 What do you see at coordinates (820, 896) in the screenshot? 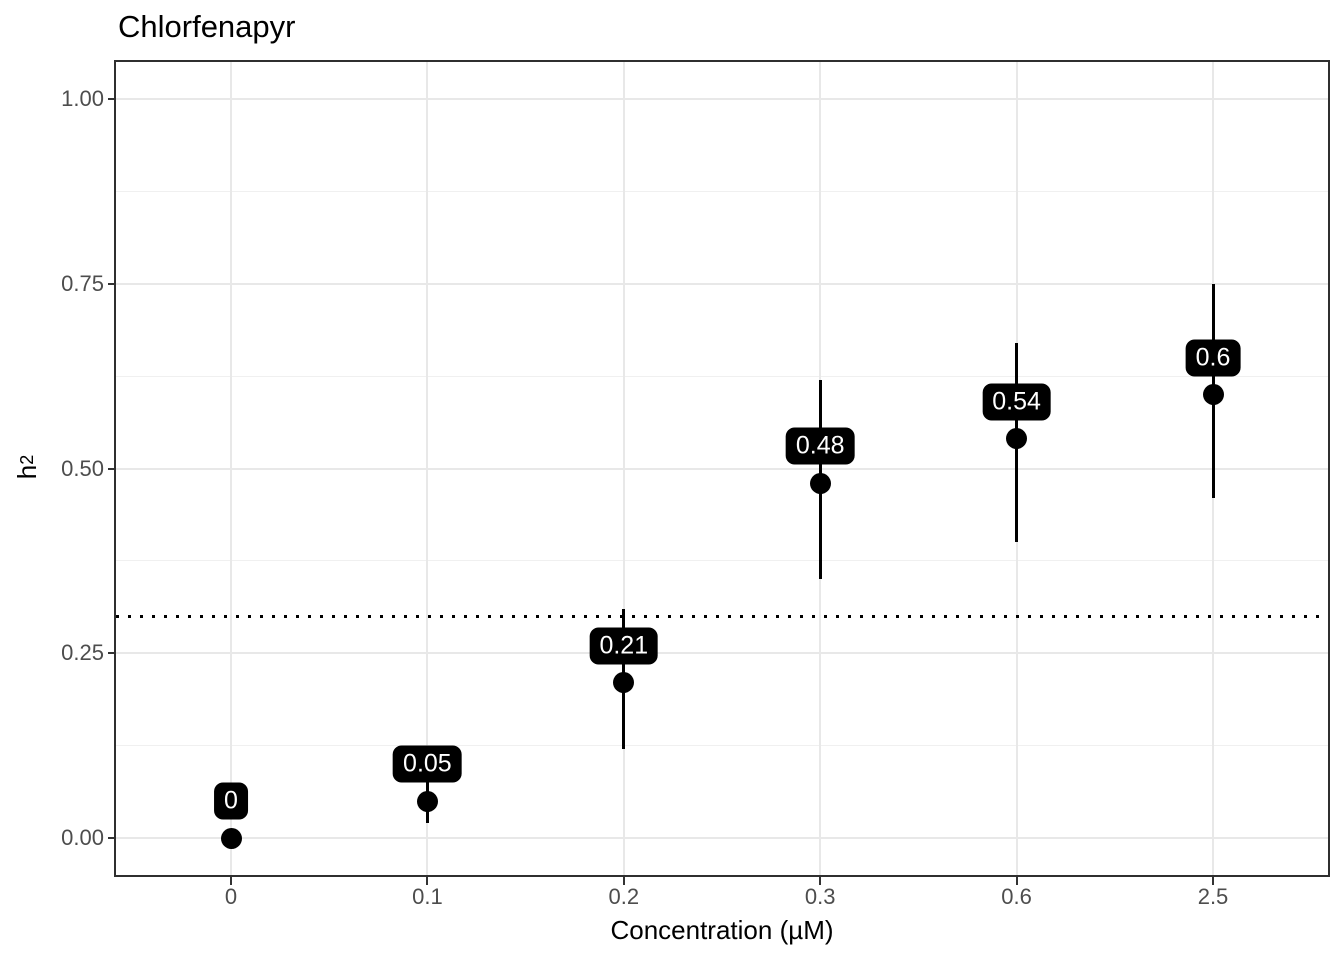
I see `x-axis-tick-label: 0.3` at bounding box center [820, 896].